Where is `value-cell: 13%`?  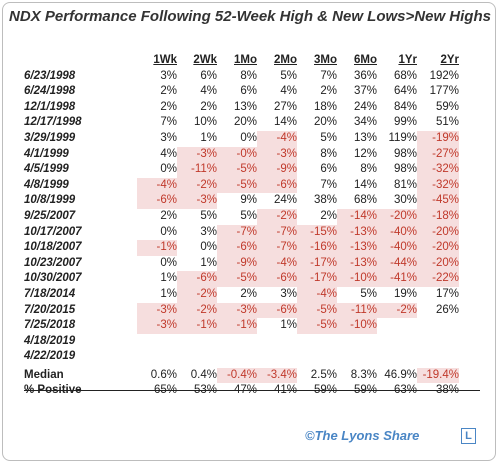 value-cell: 13% is located at coordinates (245, 106).